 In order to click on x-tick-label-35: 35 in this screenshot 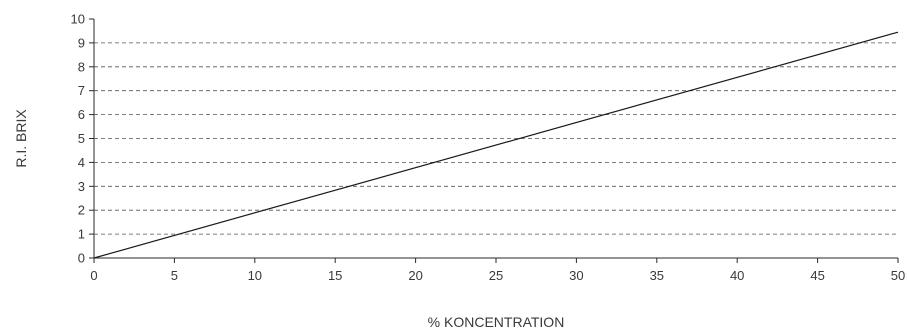, I will do `click(657, 275)`.